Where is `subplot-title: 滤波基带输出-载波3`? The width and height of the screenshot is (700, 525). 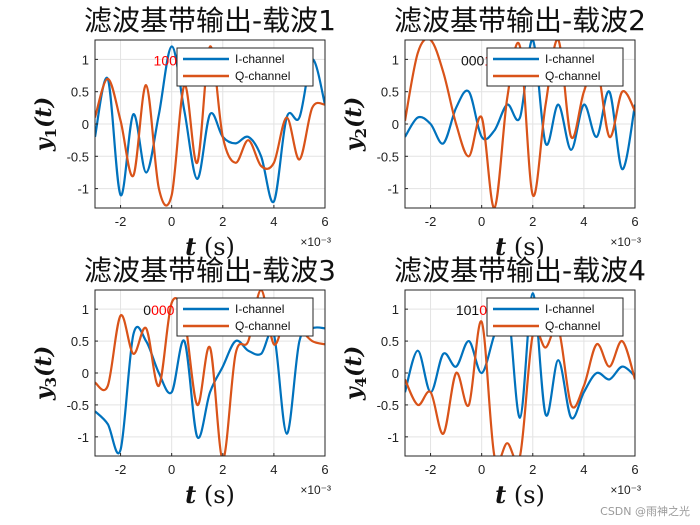
subplot-title: 滤波基带输出-载波3 is located at coordinates (210, 270).